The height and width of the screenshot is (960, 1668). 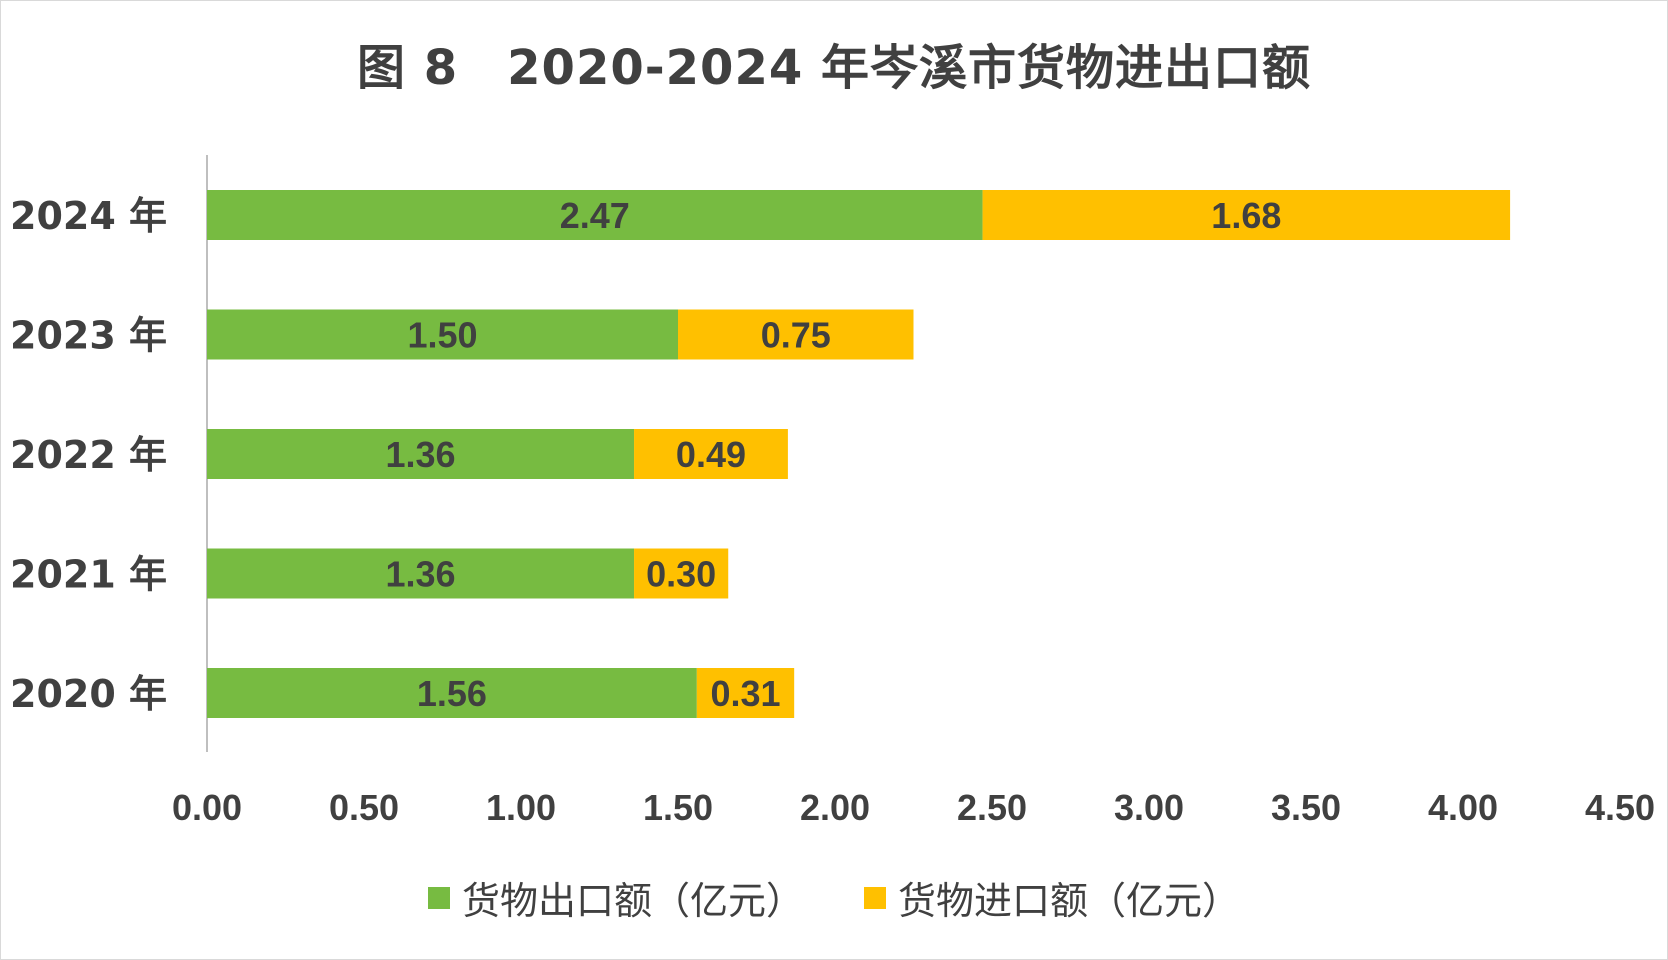 I want to click on data-label-export-1: 1.50, so click(x=442, y=335).